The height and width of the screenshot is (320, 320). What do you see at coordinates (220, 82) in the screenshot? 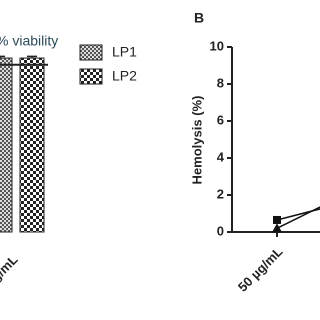
I see `y-tick-label: 8` at bounding box center [220, 82].